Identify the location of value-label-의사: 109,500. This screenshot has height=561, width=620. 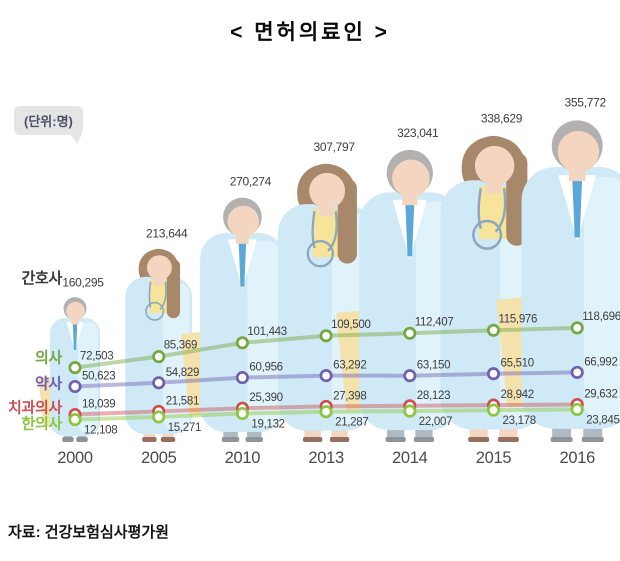
(350, 325).